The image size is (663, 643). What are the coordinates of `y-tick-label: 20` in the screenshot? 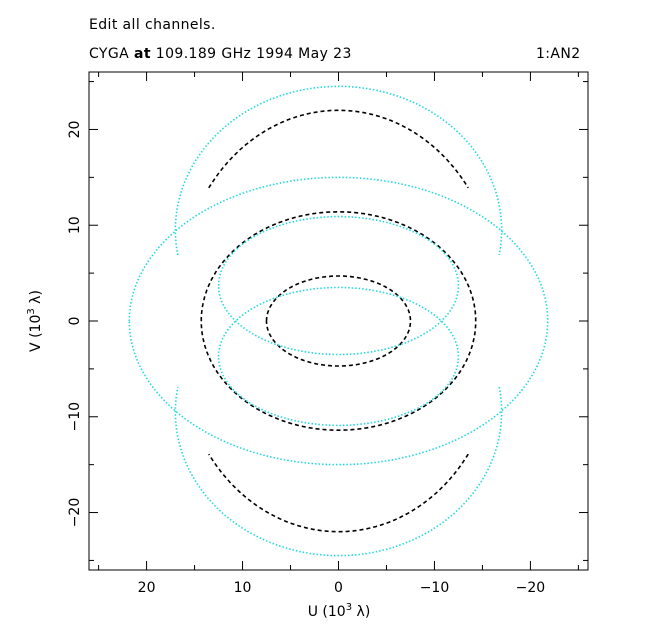 It's located at (75, 130).